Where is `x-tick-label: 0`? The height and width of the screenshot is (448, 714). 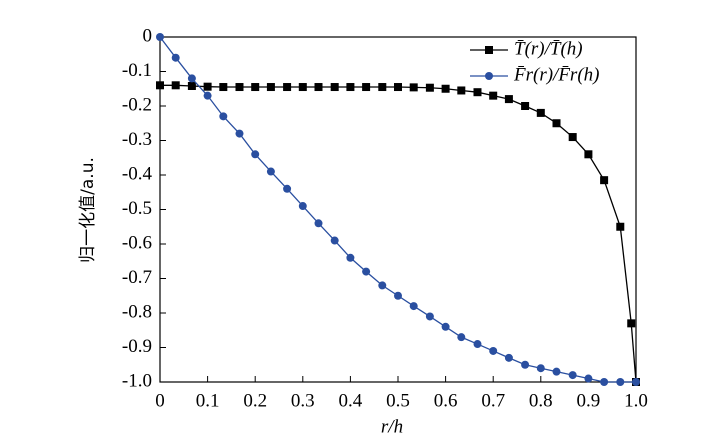
x-tick-label: 0 is located at coordinates (160, 400).